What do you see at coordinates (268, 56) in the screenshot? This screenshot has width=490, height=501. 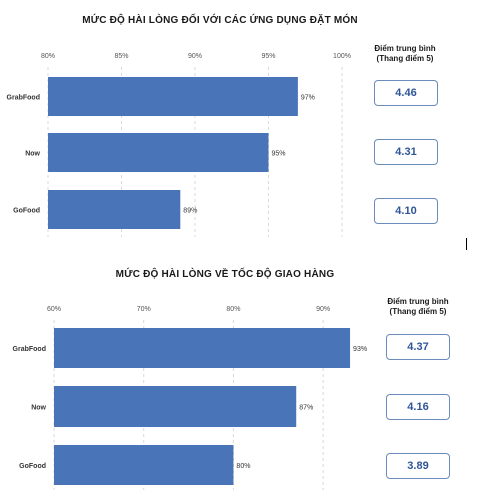 I see `tick-label: 95%` at bounding box center [268, 56].